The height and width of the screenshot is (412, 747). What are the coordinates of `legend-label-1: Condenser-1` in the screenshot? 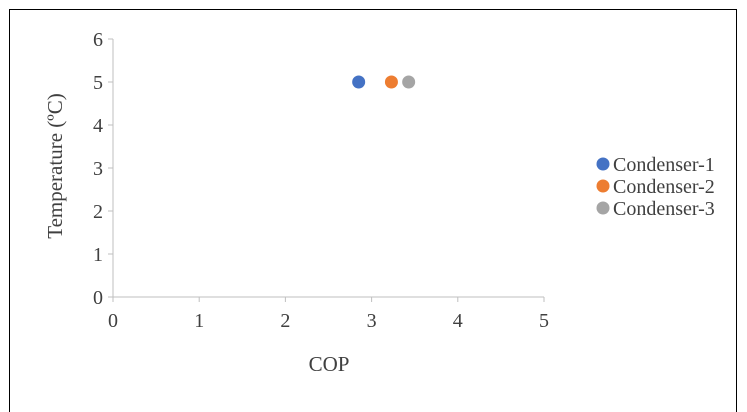 It's located at (664, 165).